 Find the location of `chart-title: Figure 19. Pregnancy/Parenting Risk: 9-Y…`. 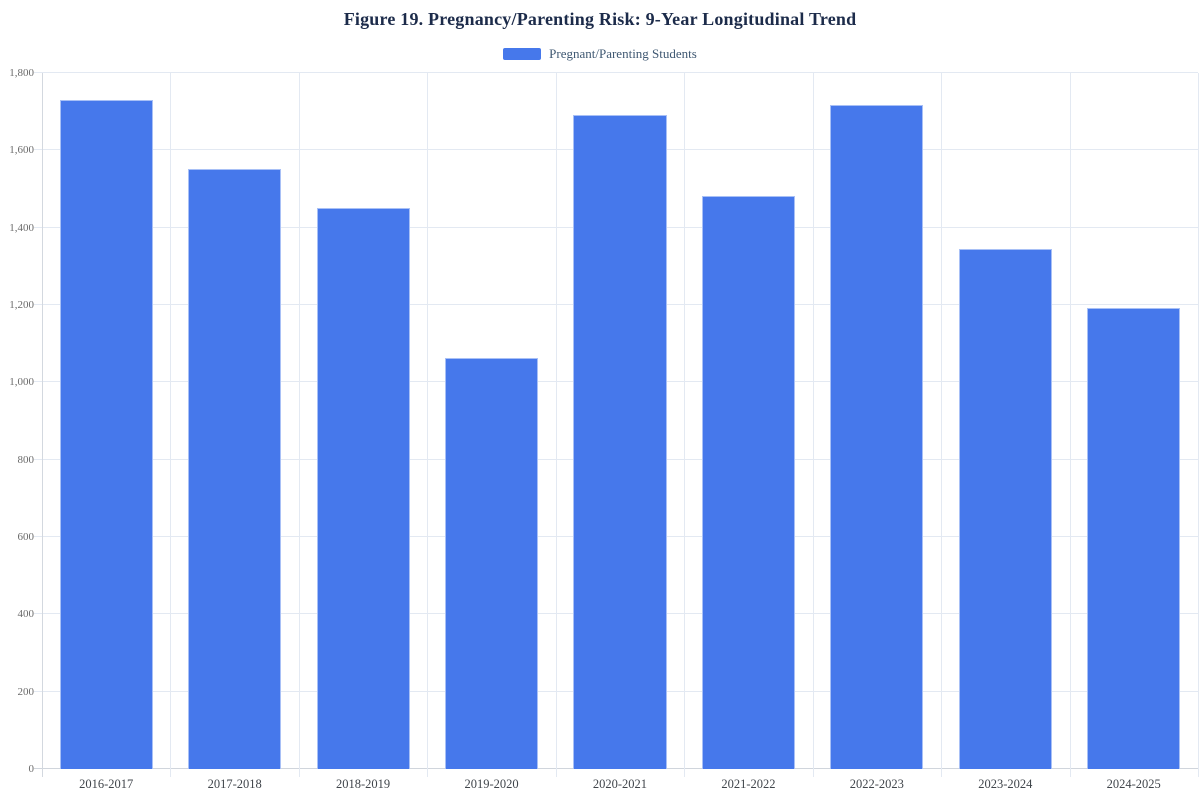

chart-title: Figure 19. Pregnancy/Parenting Risk: 9-Y… is located at coordinates (600, 19).